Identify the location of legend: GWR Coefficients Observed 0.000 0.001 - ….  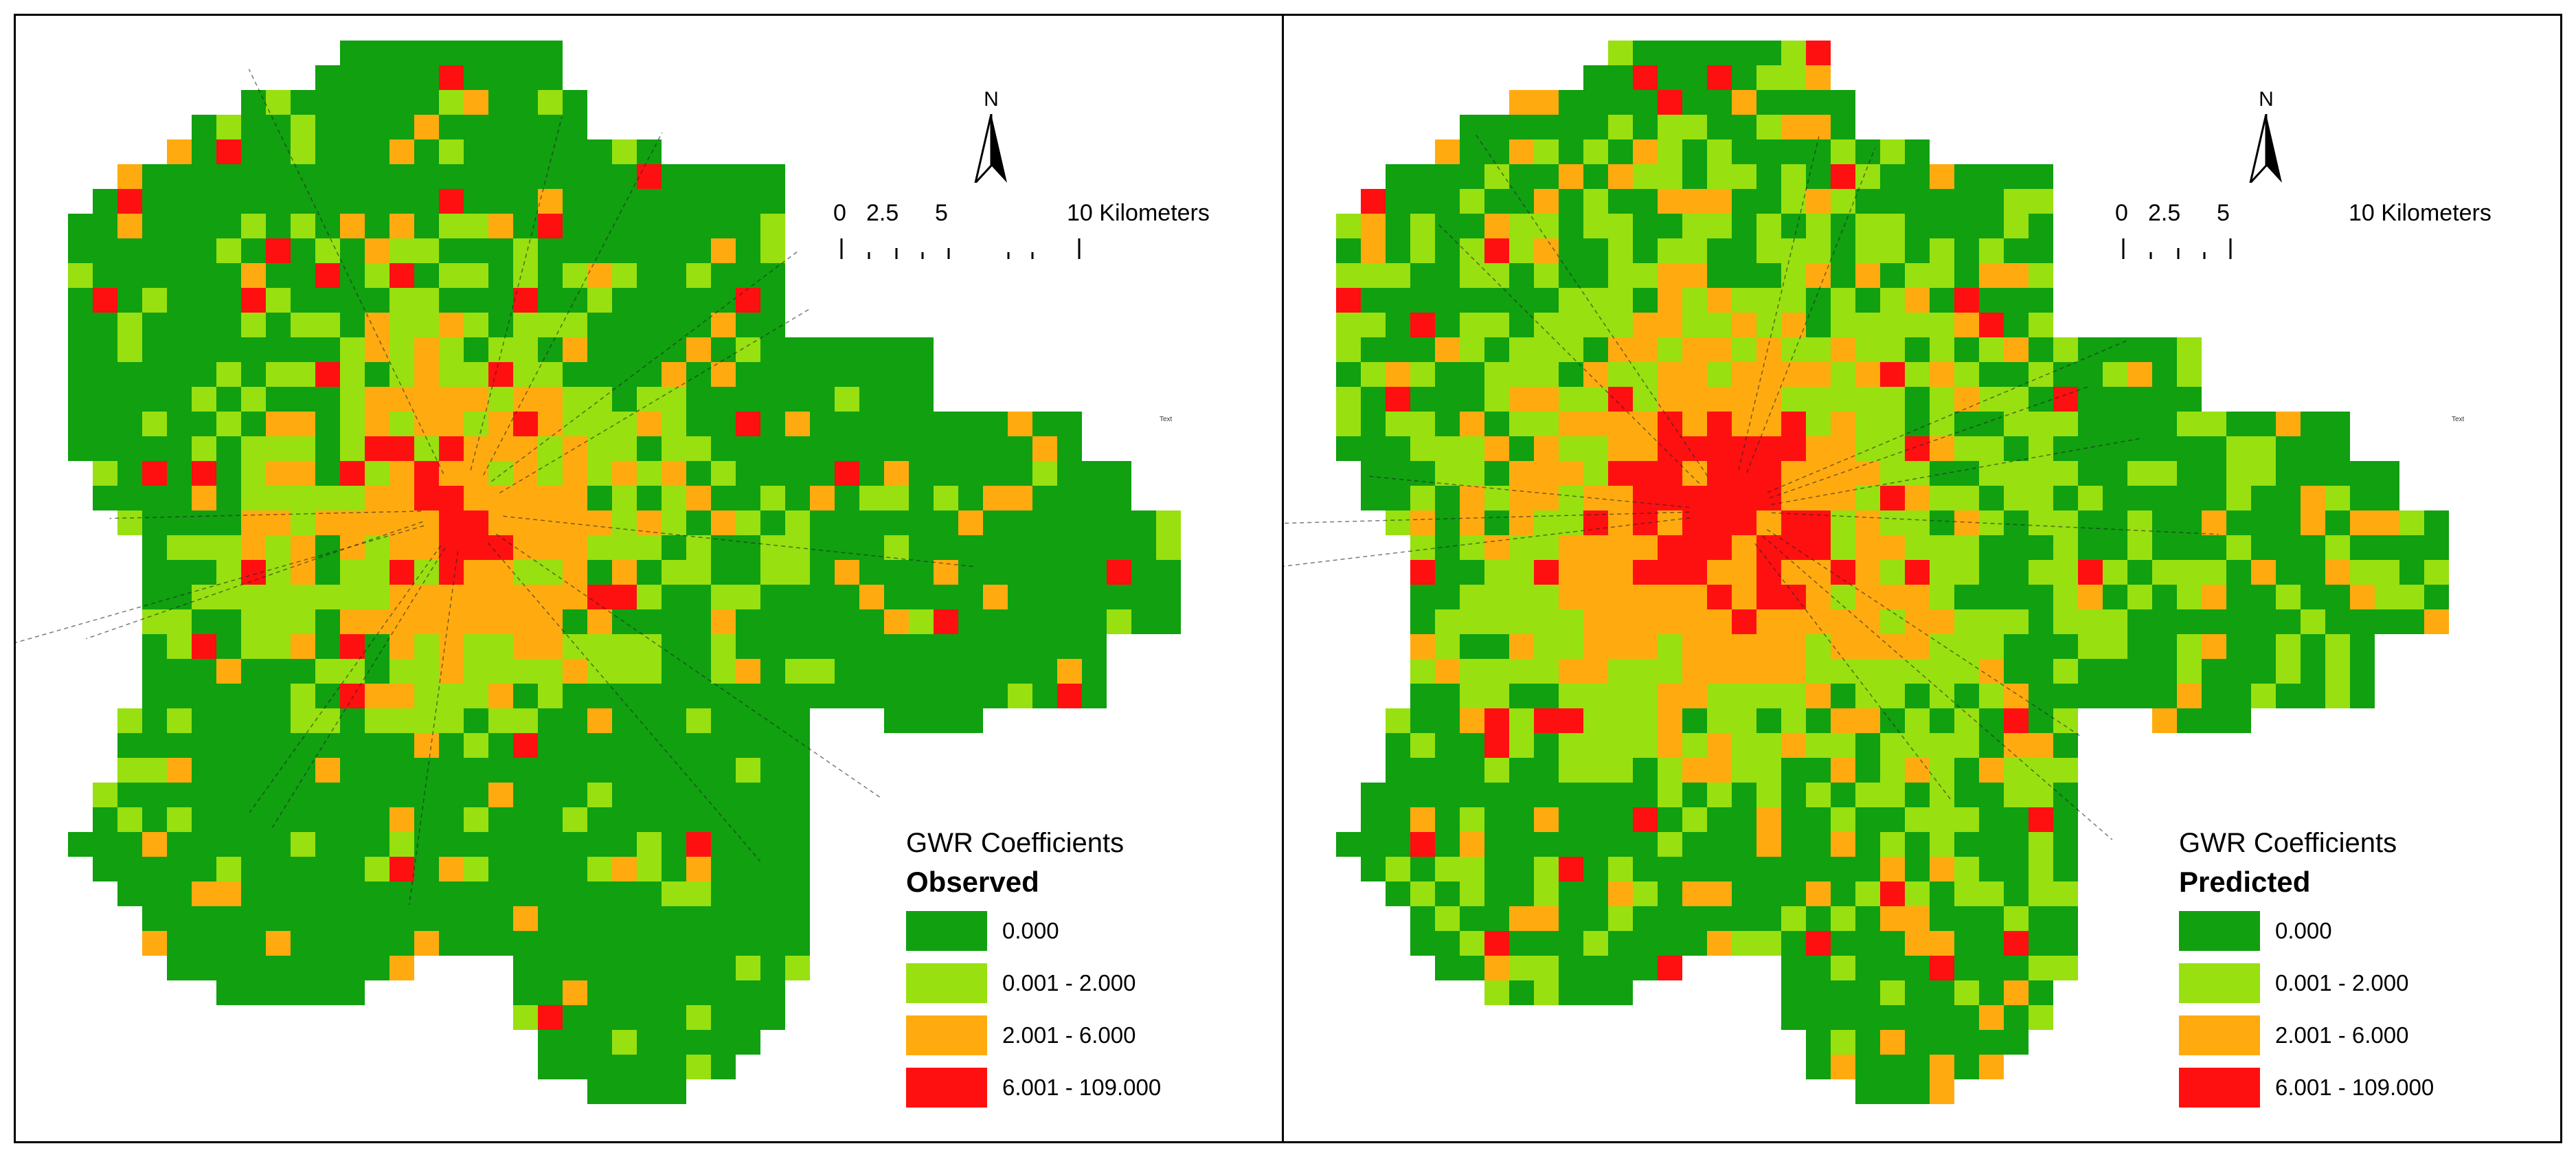
(1071, 974).